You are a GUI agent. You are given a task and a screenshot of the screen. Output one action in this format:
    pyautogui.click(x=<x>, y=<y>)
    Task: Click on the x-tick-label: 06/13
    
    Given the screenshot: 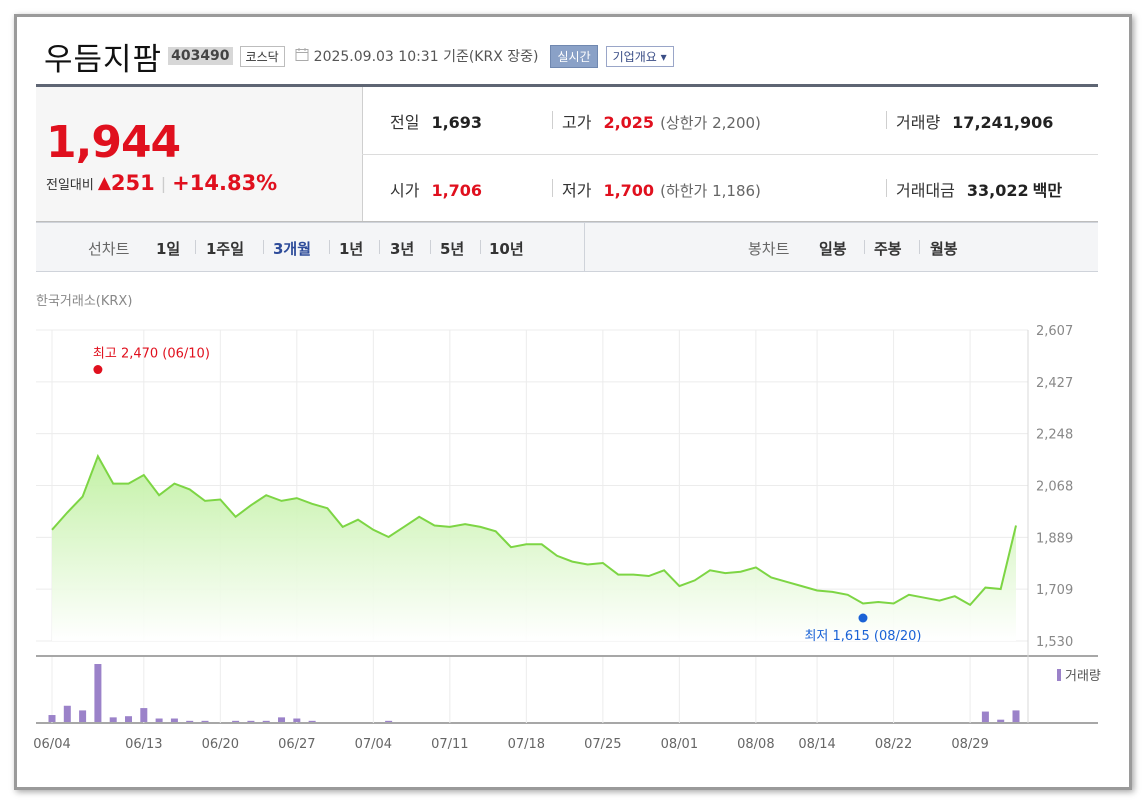 What is the action you would take?
    pyautogui.click(x=143, y=744)
    